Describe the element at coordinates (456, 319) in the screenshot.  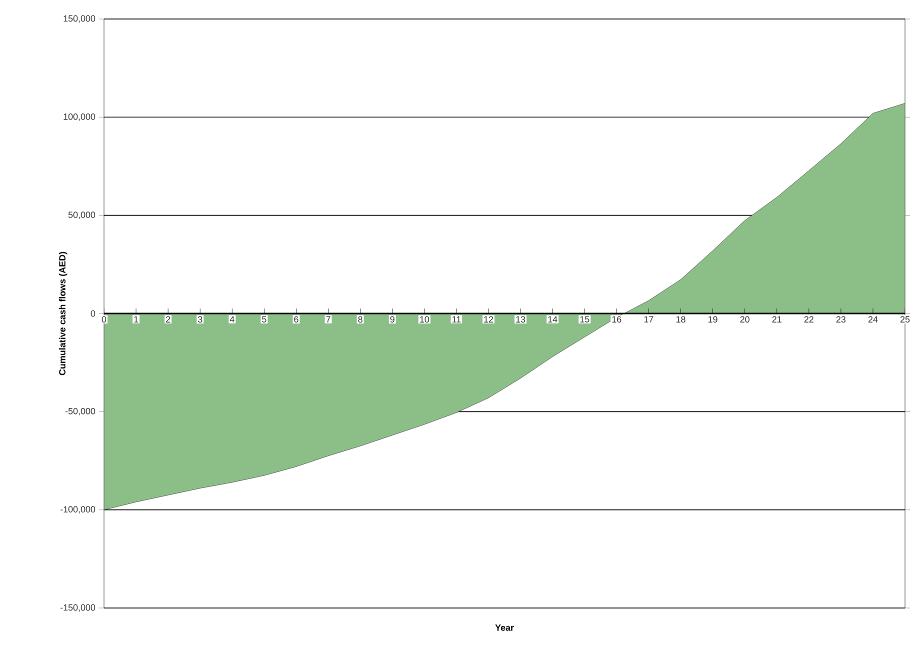
I see `x-tick-label: 11` at that location.